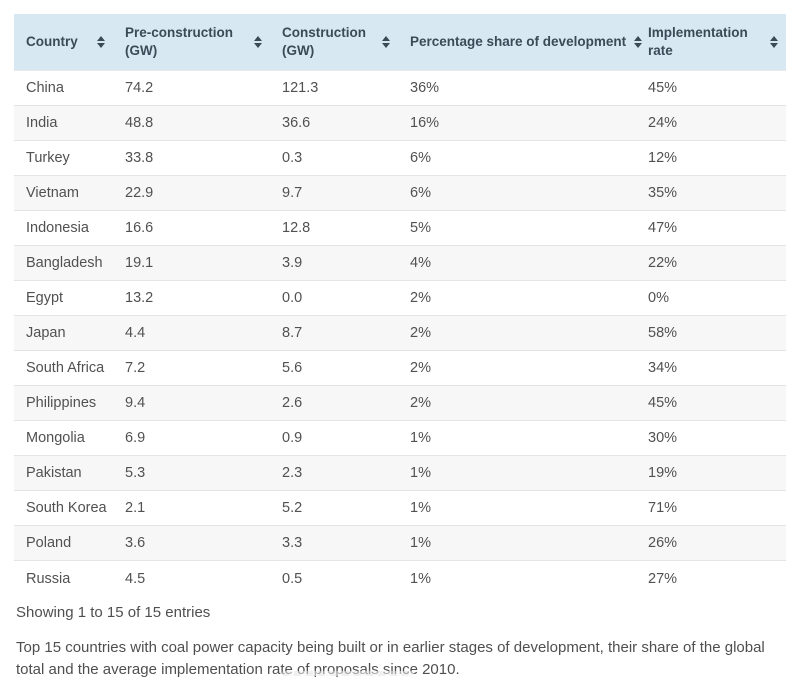  I want to click on cell-construction-gw: 9.7, so click(292, 193).